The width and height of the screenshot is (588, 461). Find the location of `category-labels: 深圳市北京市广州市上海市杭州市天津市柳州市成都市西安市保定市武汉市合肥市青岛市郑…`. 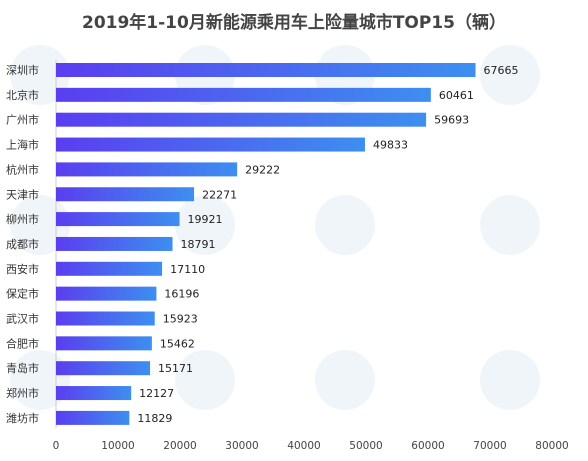

category-labels: 深圳市北京市广州市上海市杭州市天津市柳州市成都市西安市保定市武汉市合肥市青岛市郑… is located at coordinates (22, 244).